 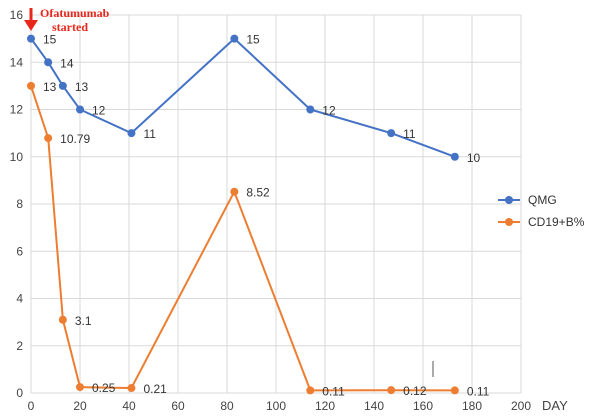 I want to click on x-tick-label: 0, so click(x=31, y=406).